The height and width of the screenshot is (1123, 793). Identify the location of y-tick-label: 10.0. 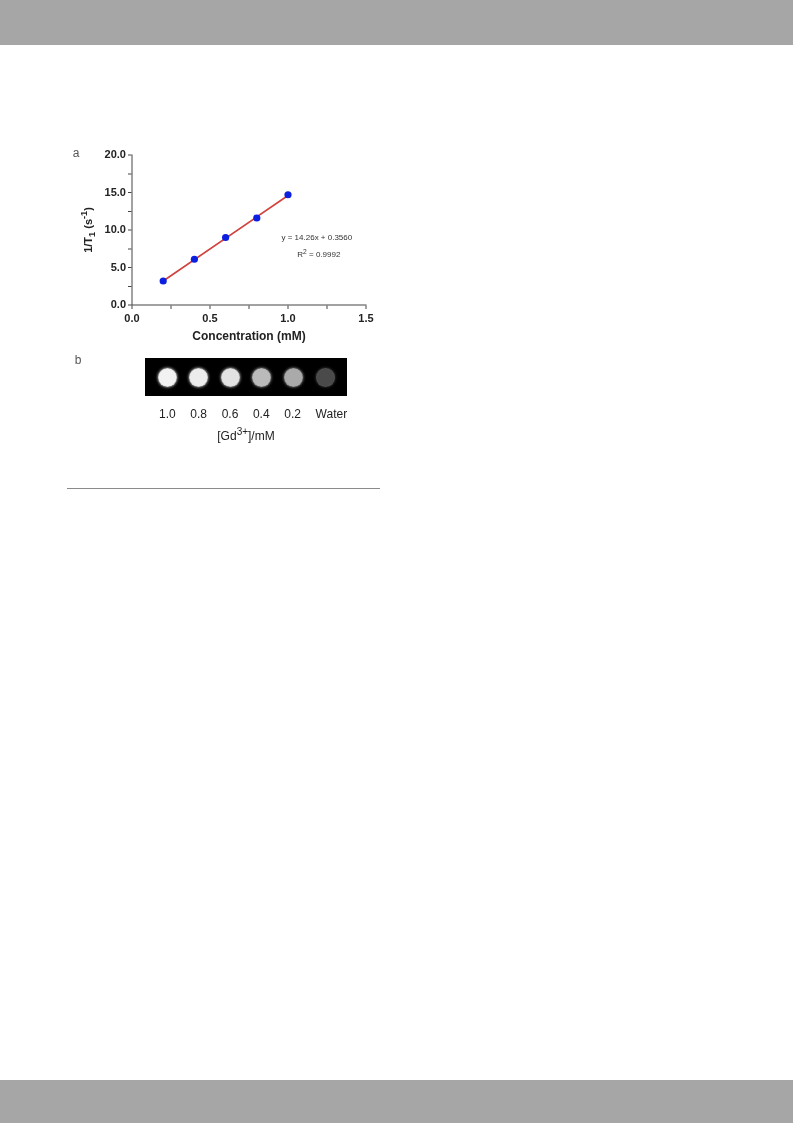
(115, 229).